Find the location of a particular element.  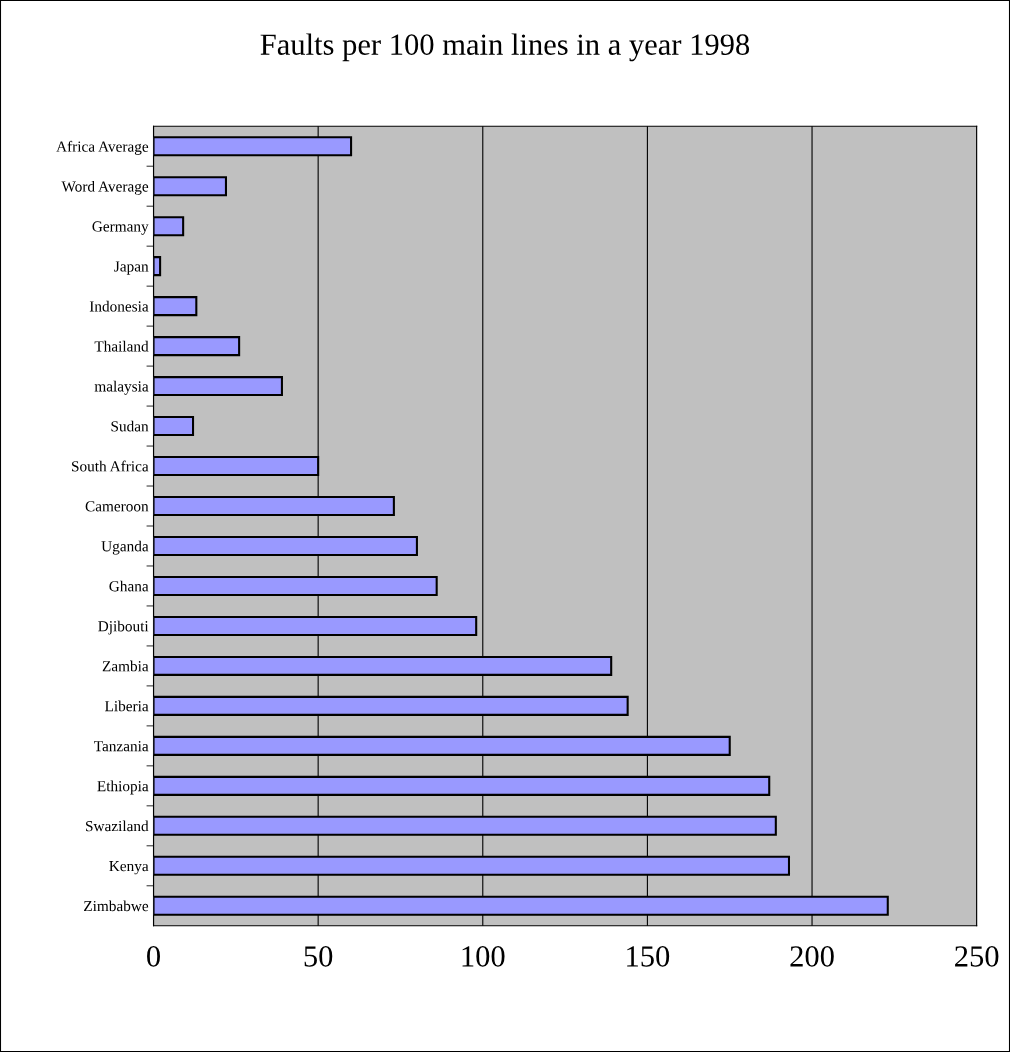

x-tick-label: 0 is located at coordinates (153, 956).